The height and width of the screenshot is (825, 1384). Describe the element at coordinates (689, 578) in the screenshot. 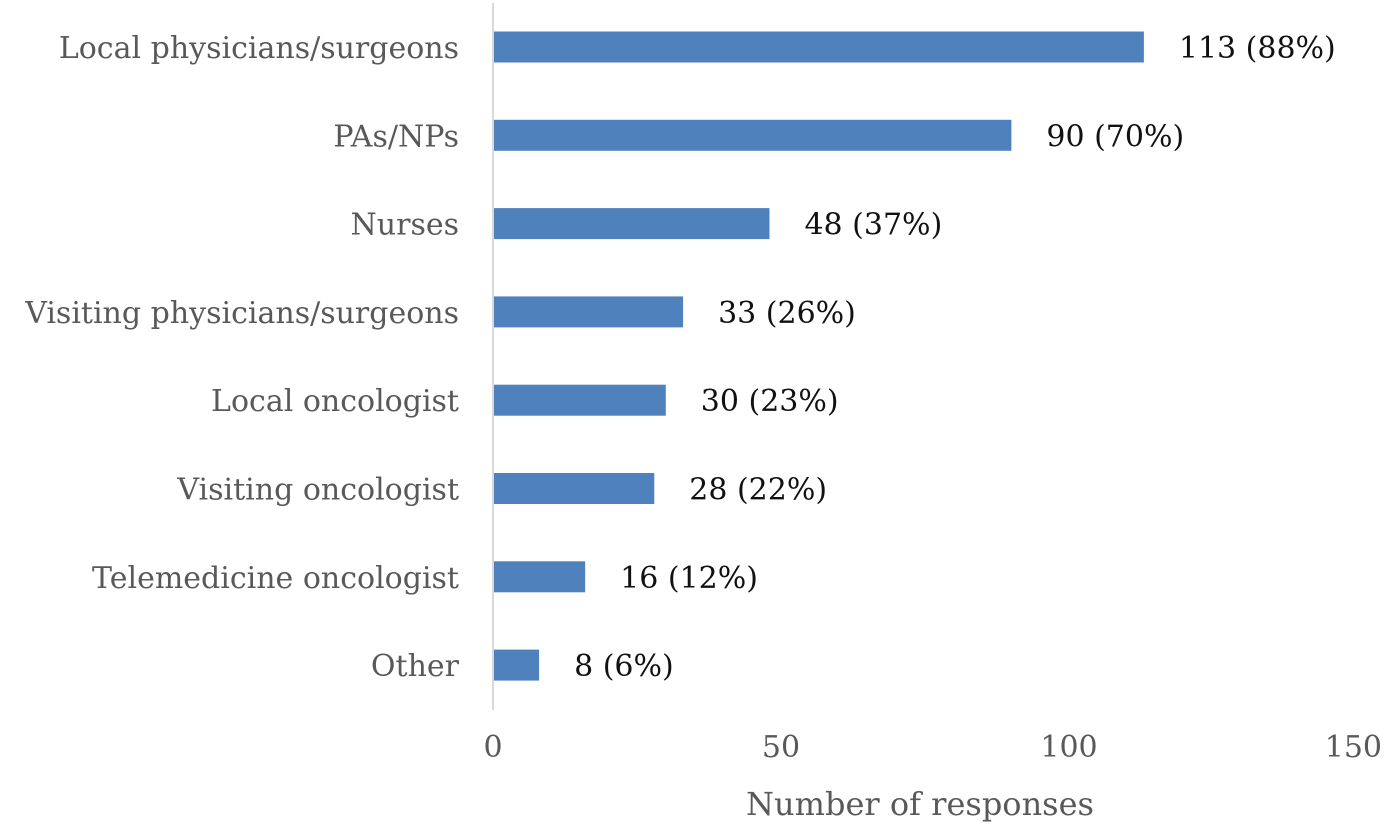

I see `data-label: 16 (12%)` at that location.